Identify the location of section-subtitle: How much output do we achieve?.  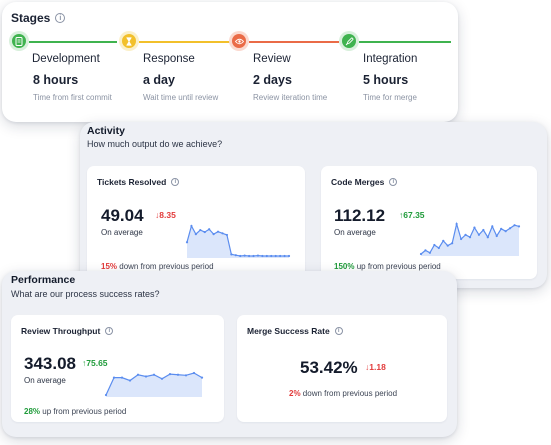
(155, 144).